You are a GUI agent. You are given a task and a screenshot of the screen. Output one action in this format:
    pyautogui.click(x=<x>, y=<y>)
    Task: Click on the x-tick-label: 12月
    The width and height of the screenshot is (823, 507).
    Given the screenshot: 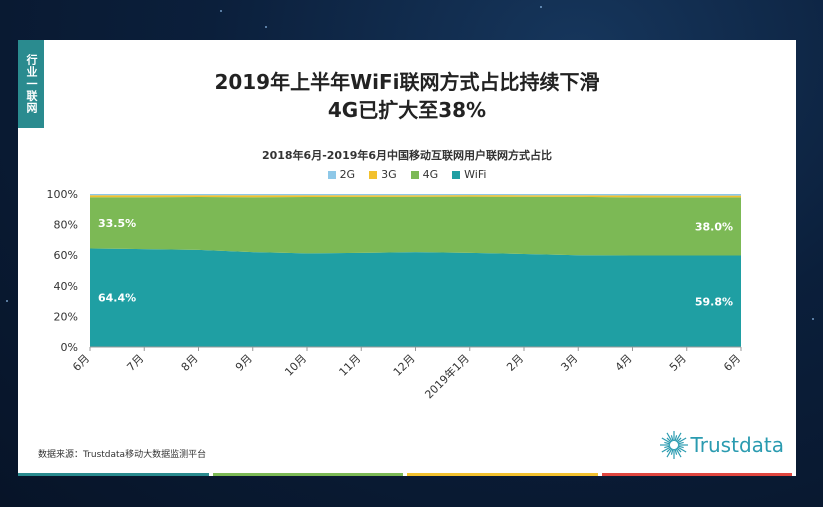 What is the action you would take?
    pyautogui.click(x=404, y=365)
    